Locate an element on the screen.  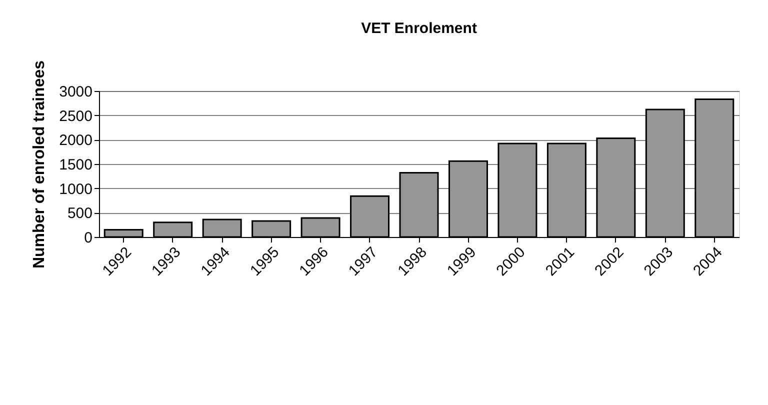
y-axis-title: Number of enroled trainees is located at coordinates (39, 164).